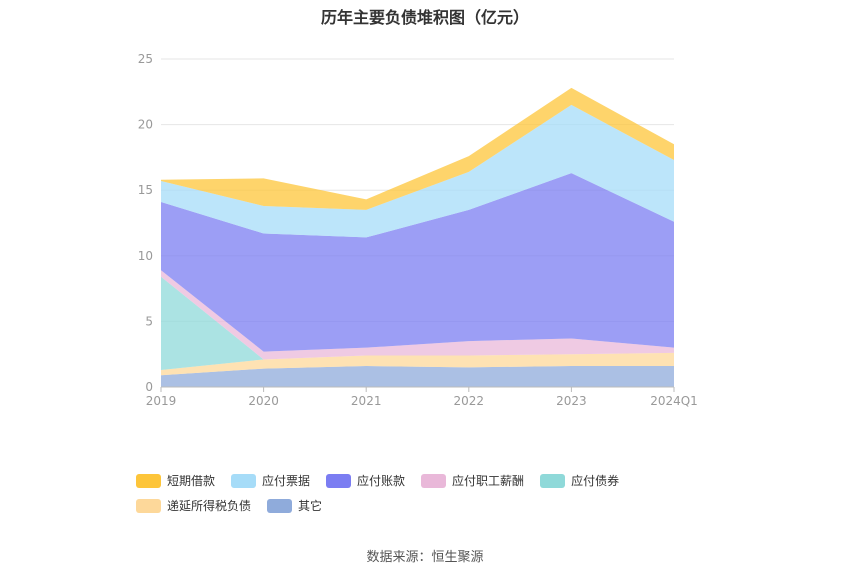 This screenshot has height=575, width=850. Describe the element at coordinates (145, 223) in the screenshot. I see `y-axis: 0 5 10 15 20 25` at that location.